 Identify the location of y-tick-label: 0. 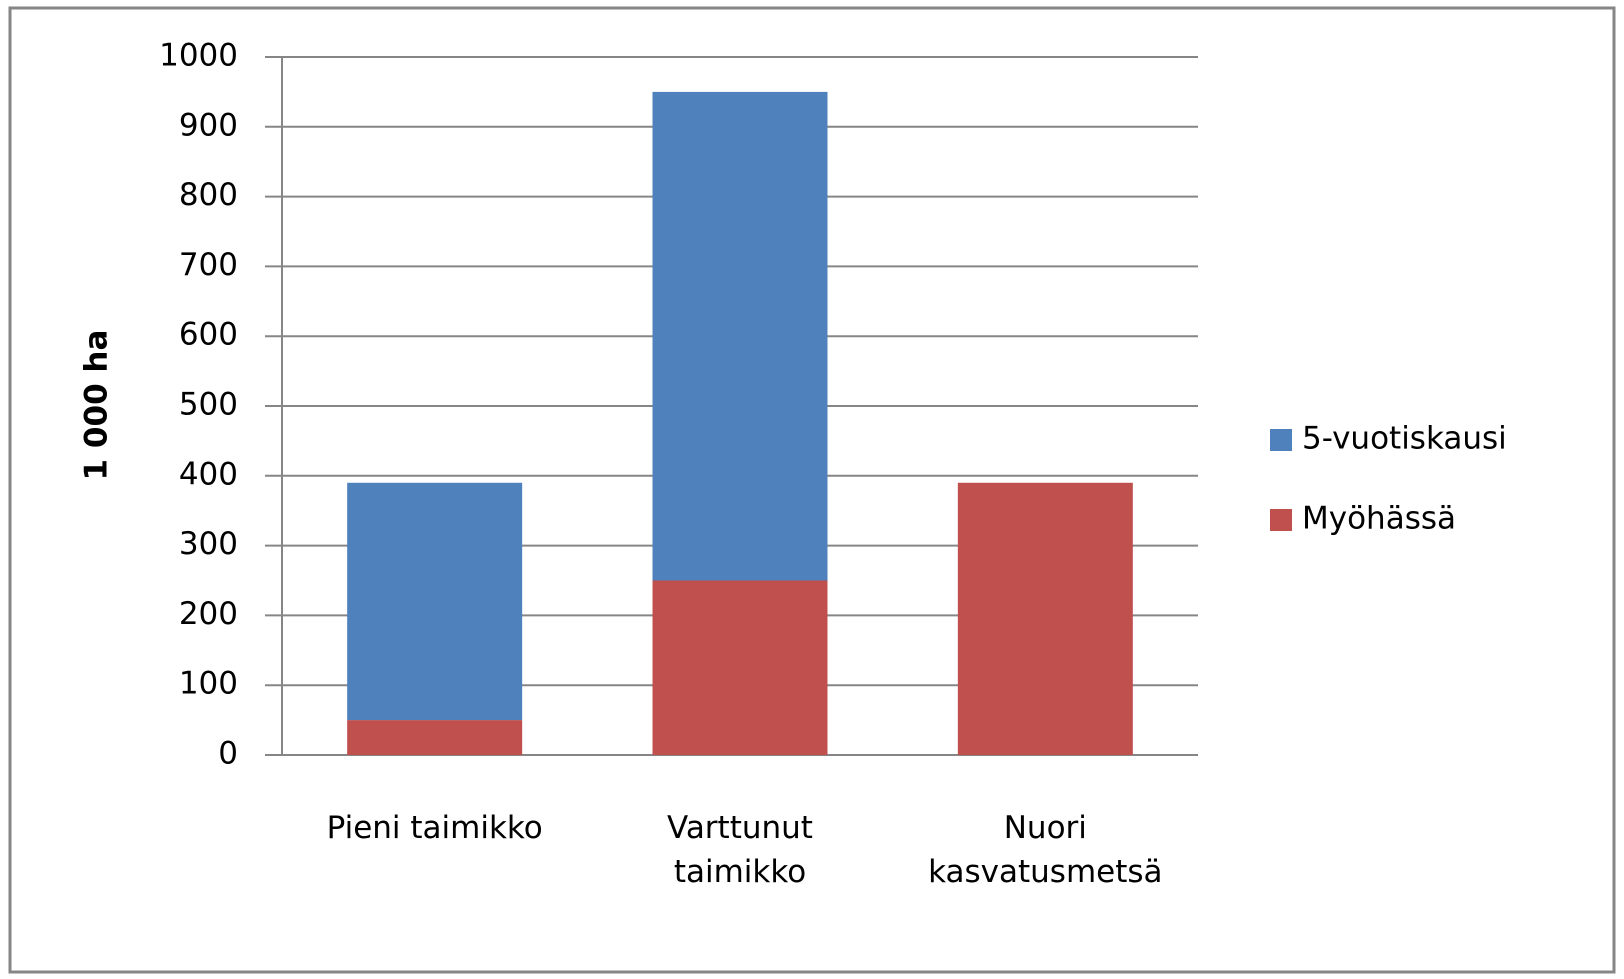
(228, 754).